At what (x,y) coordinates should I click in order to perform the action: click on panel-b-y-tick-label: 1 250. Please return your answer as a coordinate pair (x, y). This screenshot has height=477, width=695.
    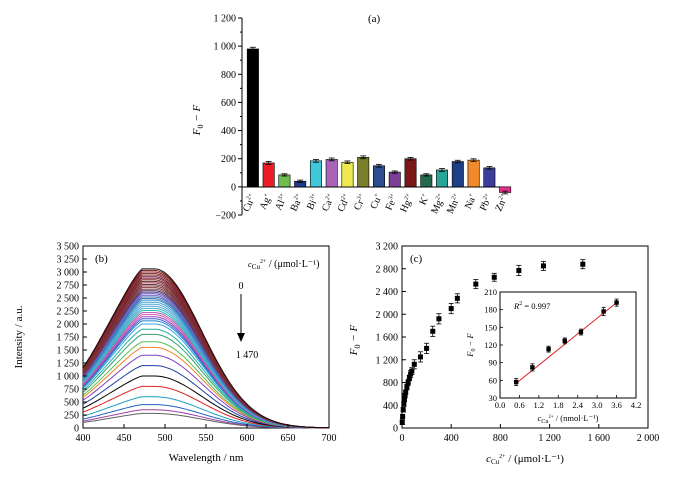
    Looking at the image, I should click on (68, 364).